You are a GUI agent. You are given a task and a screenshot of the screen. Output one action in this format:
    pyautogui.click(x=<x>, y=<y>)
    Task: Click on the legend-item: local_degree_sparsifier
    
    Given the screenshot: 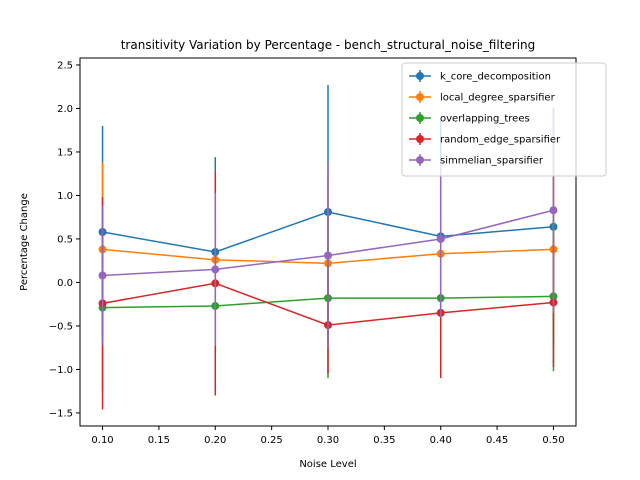 What is the action you would take?
    pyautogui.click(x=482, y=97)
    